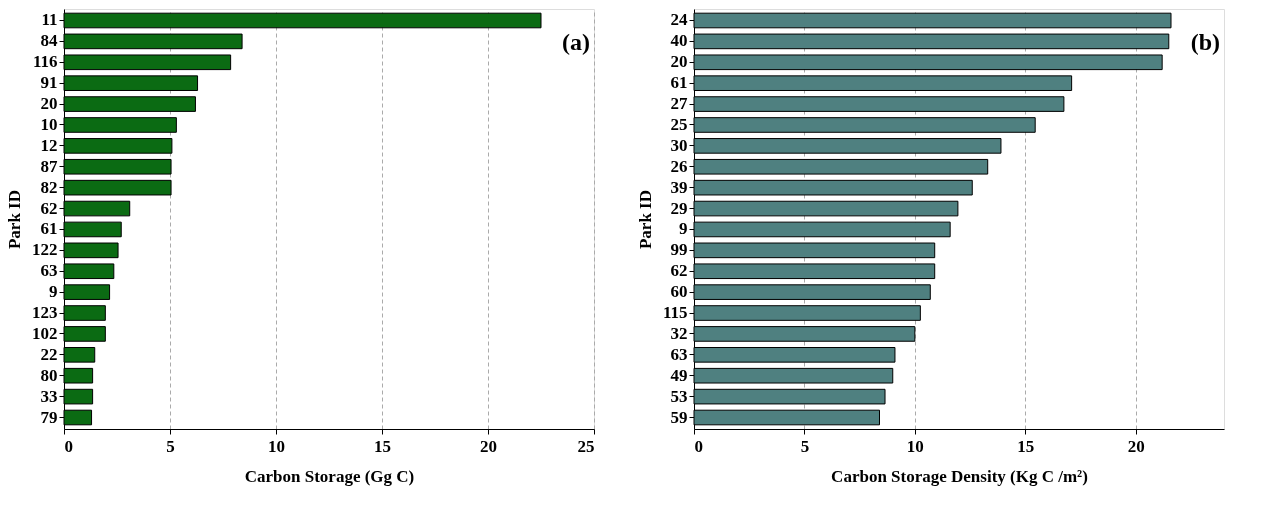 The width and height of the screenshot is (1276, 525). What do you see at coordinates (49, 166) in the screenshot?
I see `y-tick-label: 87` at bounding box center [49, 166].